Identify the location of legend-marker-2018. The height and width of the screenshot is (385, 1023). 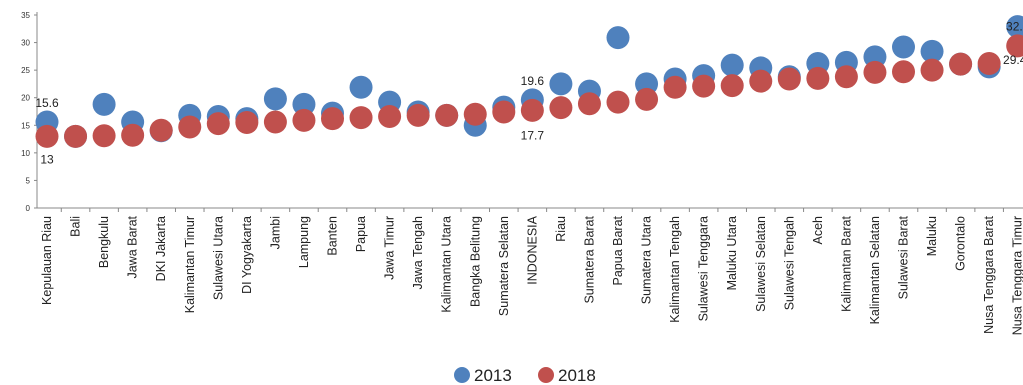
(546, 375).